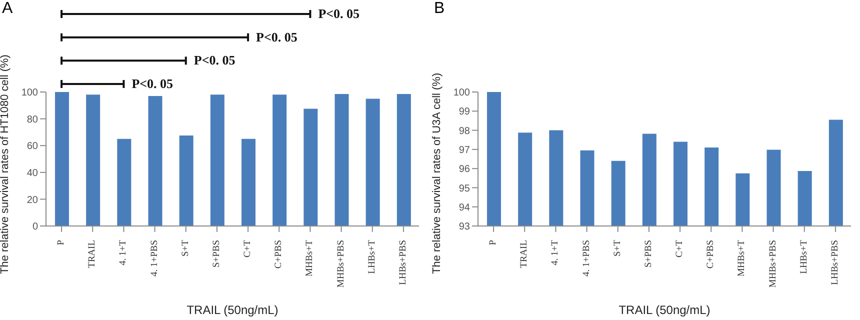 Image resolution: width=860 pixels, height=320 pixels. I want to click on y-tick-label: 60, so click(32, 146).